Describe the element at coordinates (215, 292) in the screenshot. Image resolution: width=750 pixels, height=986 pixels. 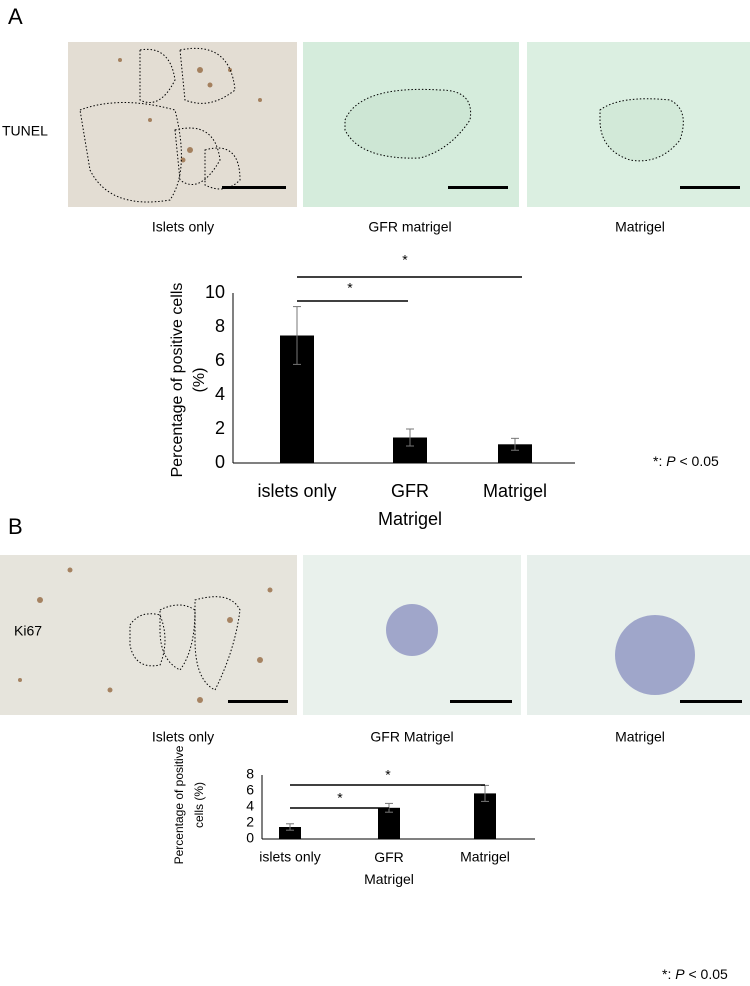
I see `y-tick-label: 10` at that location.